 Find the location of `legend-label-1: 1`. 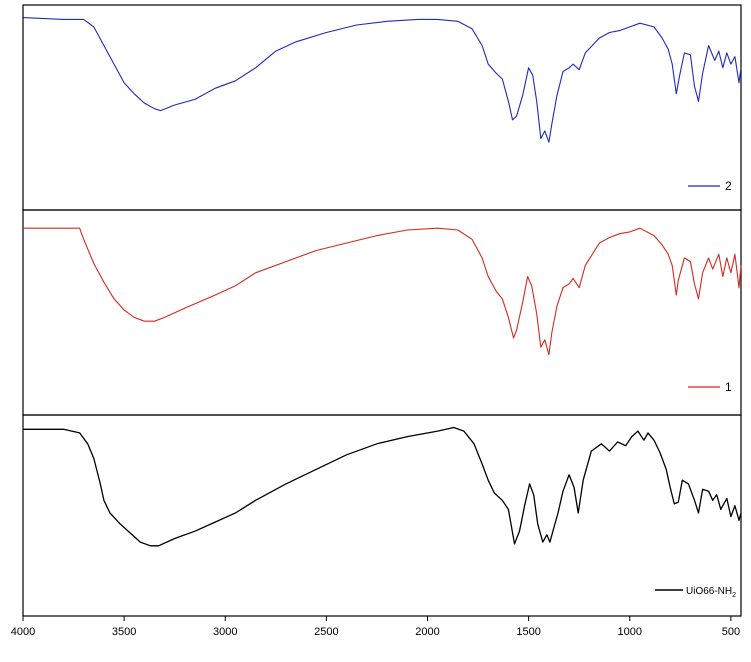

legend-label-1: 1 is located at coordinates (728, 387).